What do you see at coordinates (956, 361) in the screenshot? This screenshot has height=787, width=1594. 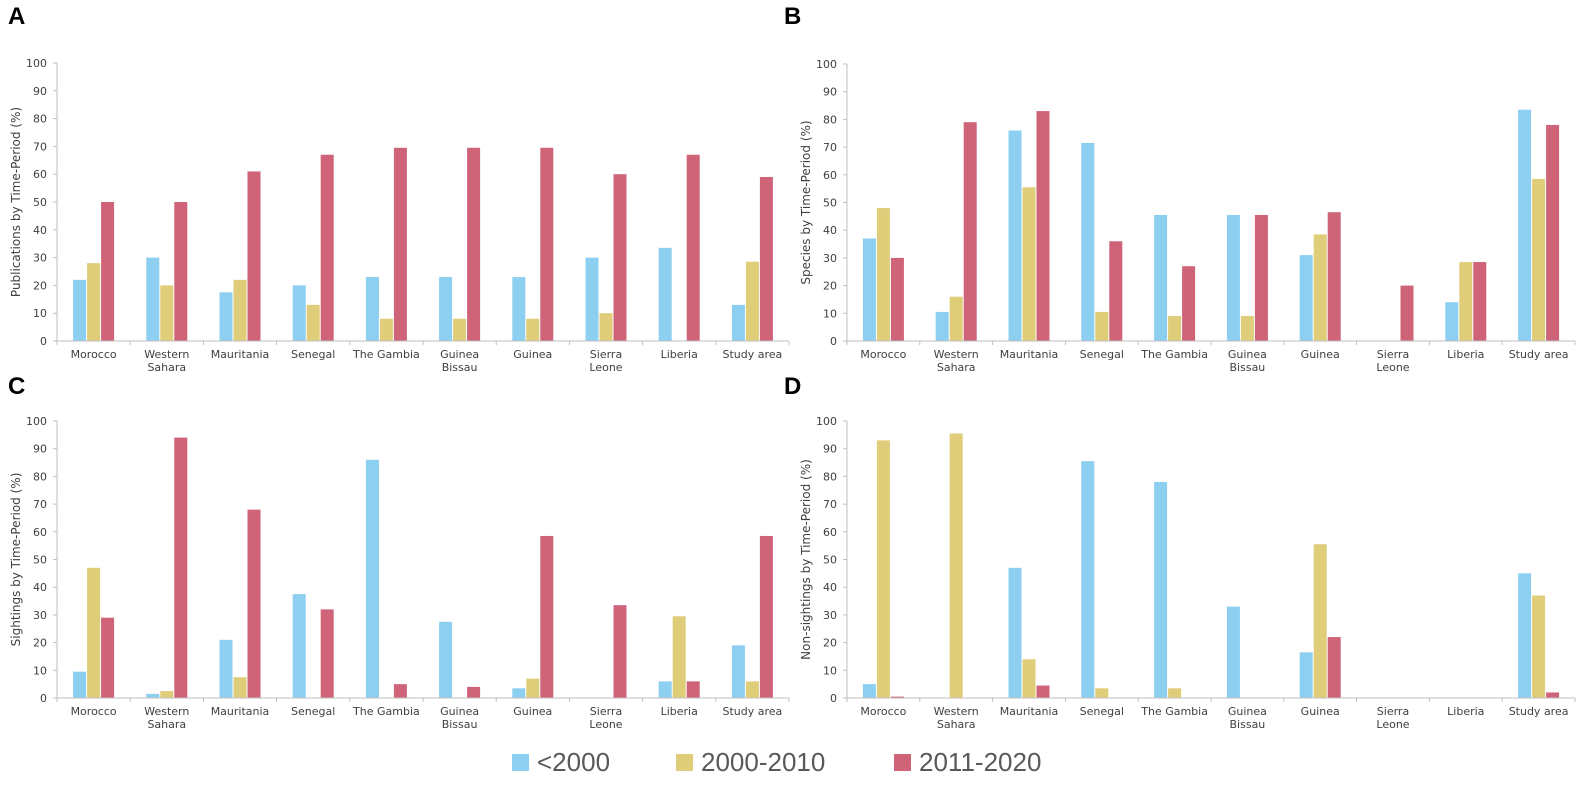 I see `x-category-label-western-sahara: Western Sahara` at bounding box center [956, 361].